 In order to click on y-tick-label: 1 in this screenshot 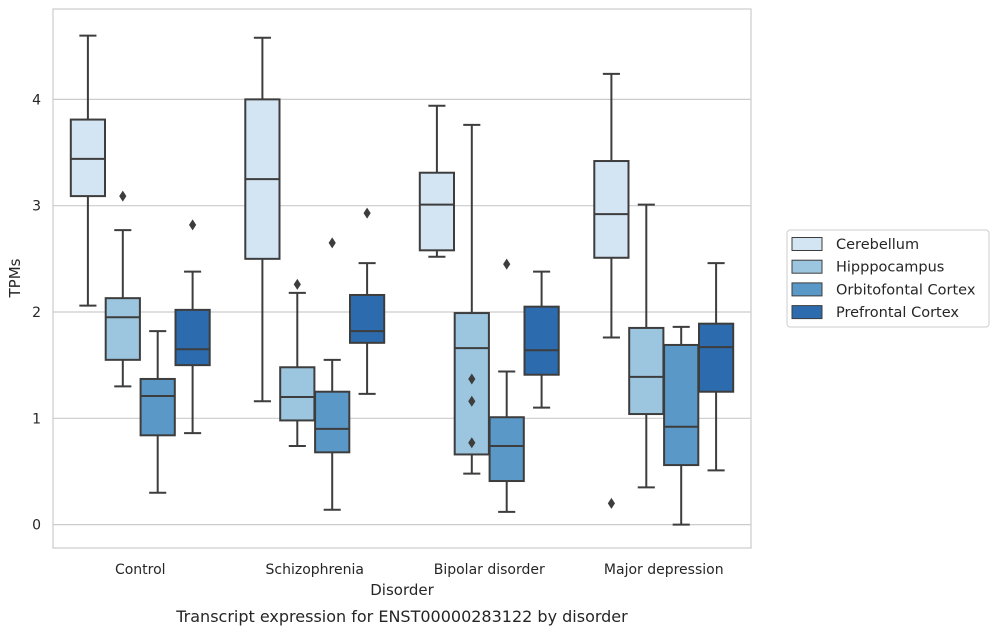, I will do `click(36, 419)`.